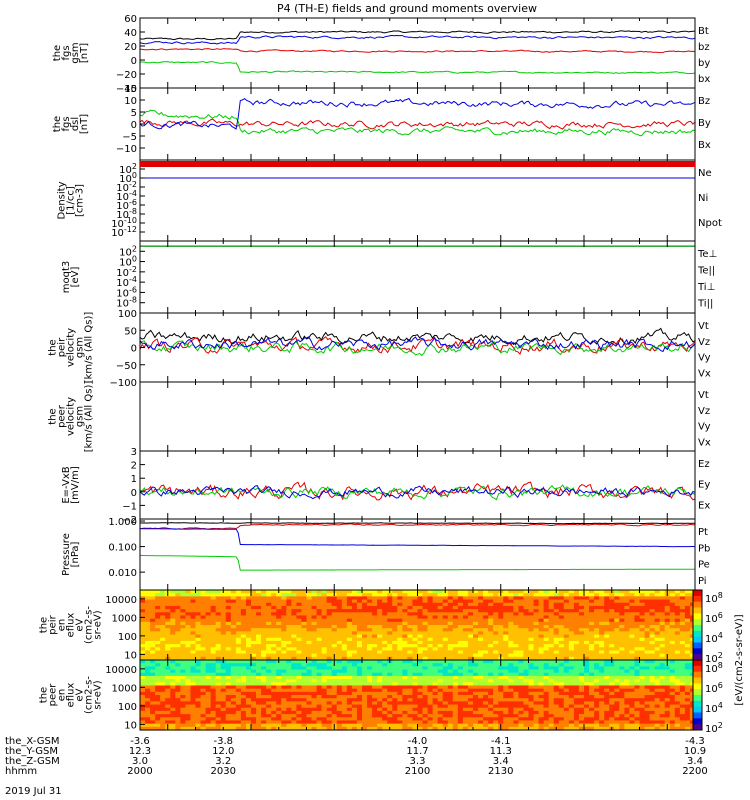 Image resolution: width=750 pixels, height=800 pixels. Describe the element at coordinates (66, 484) in the screenshot. I see `y-axis-label-line: E=-VxB` at that location.